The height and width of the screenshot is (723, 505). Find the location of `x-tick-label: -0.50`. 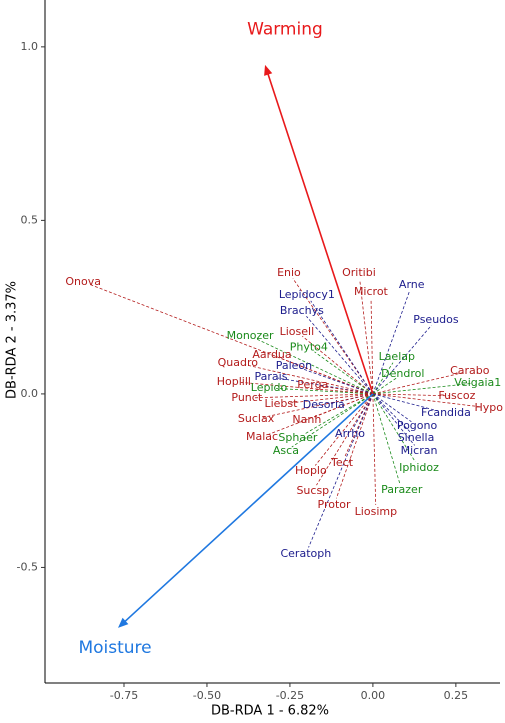

x-tick-label: -0.50 is located at coordinates (207, 695).